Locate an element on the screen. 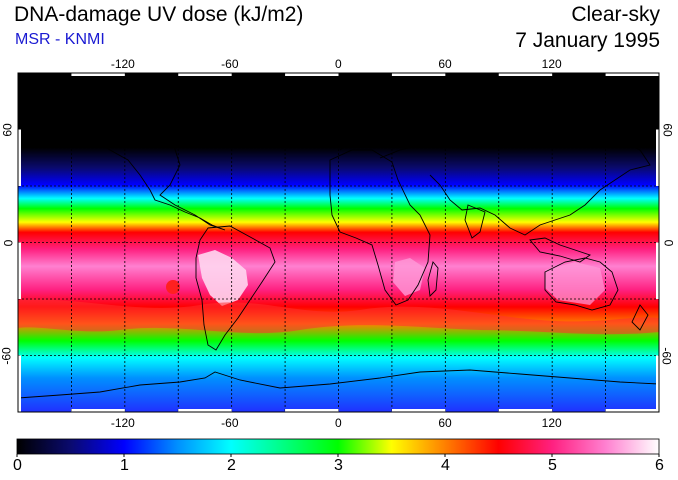 This screenshot has width=678, height=480. coast-madagascar is located at coordinates (433, 279).